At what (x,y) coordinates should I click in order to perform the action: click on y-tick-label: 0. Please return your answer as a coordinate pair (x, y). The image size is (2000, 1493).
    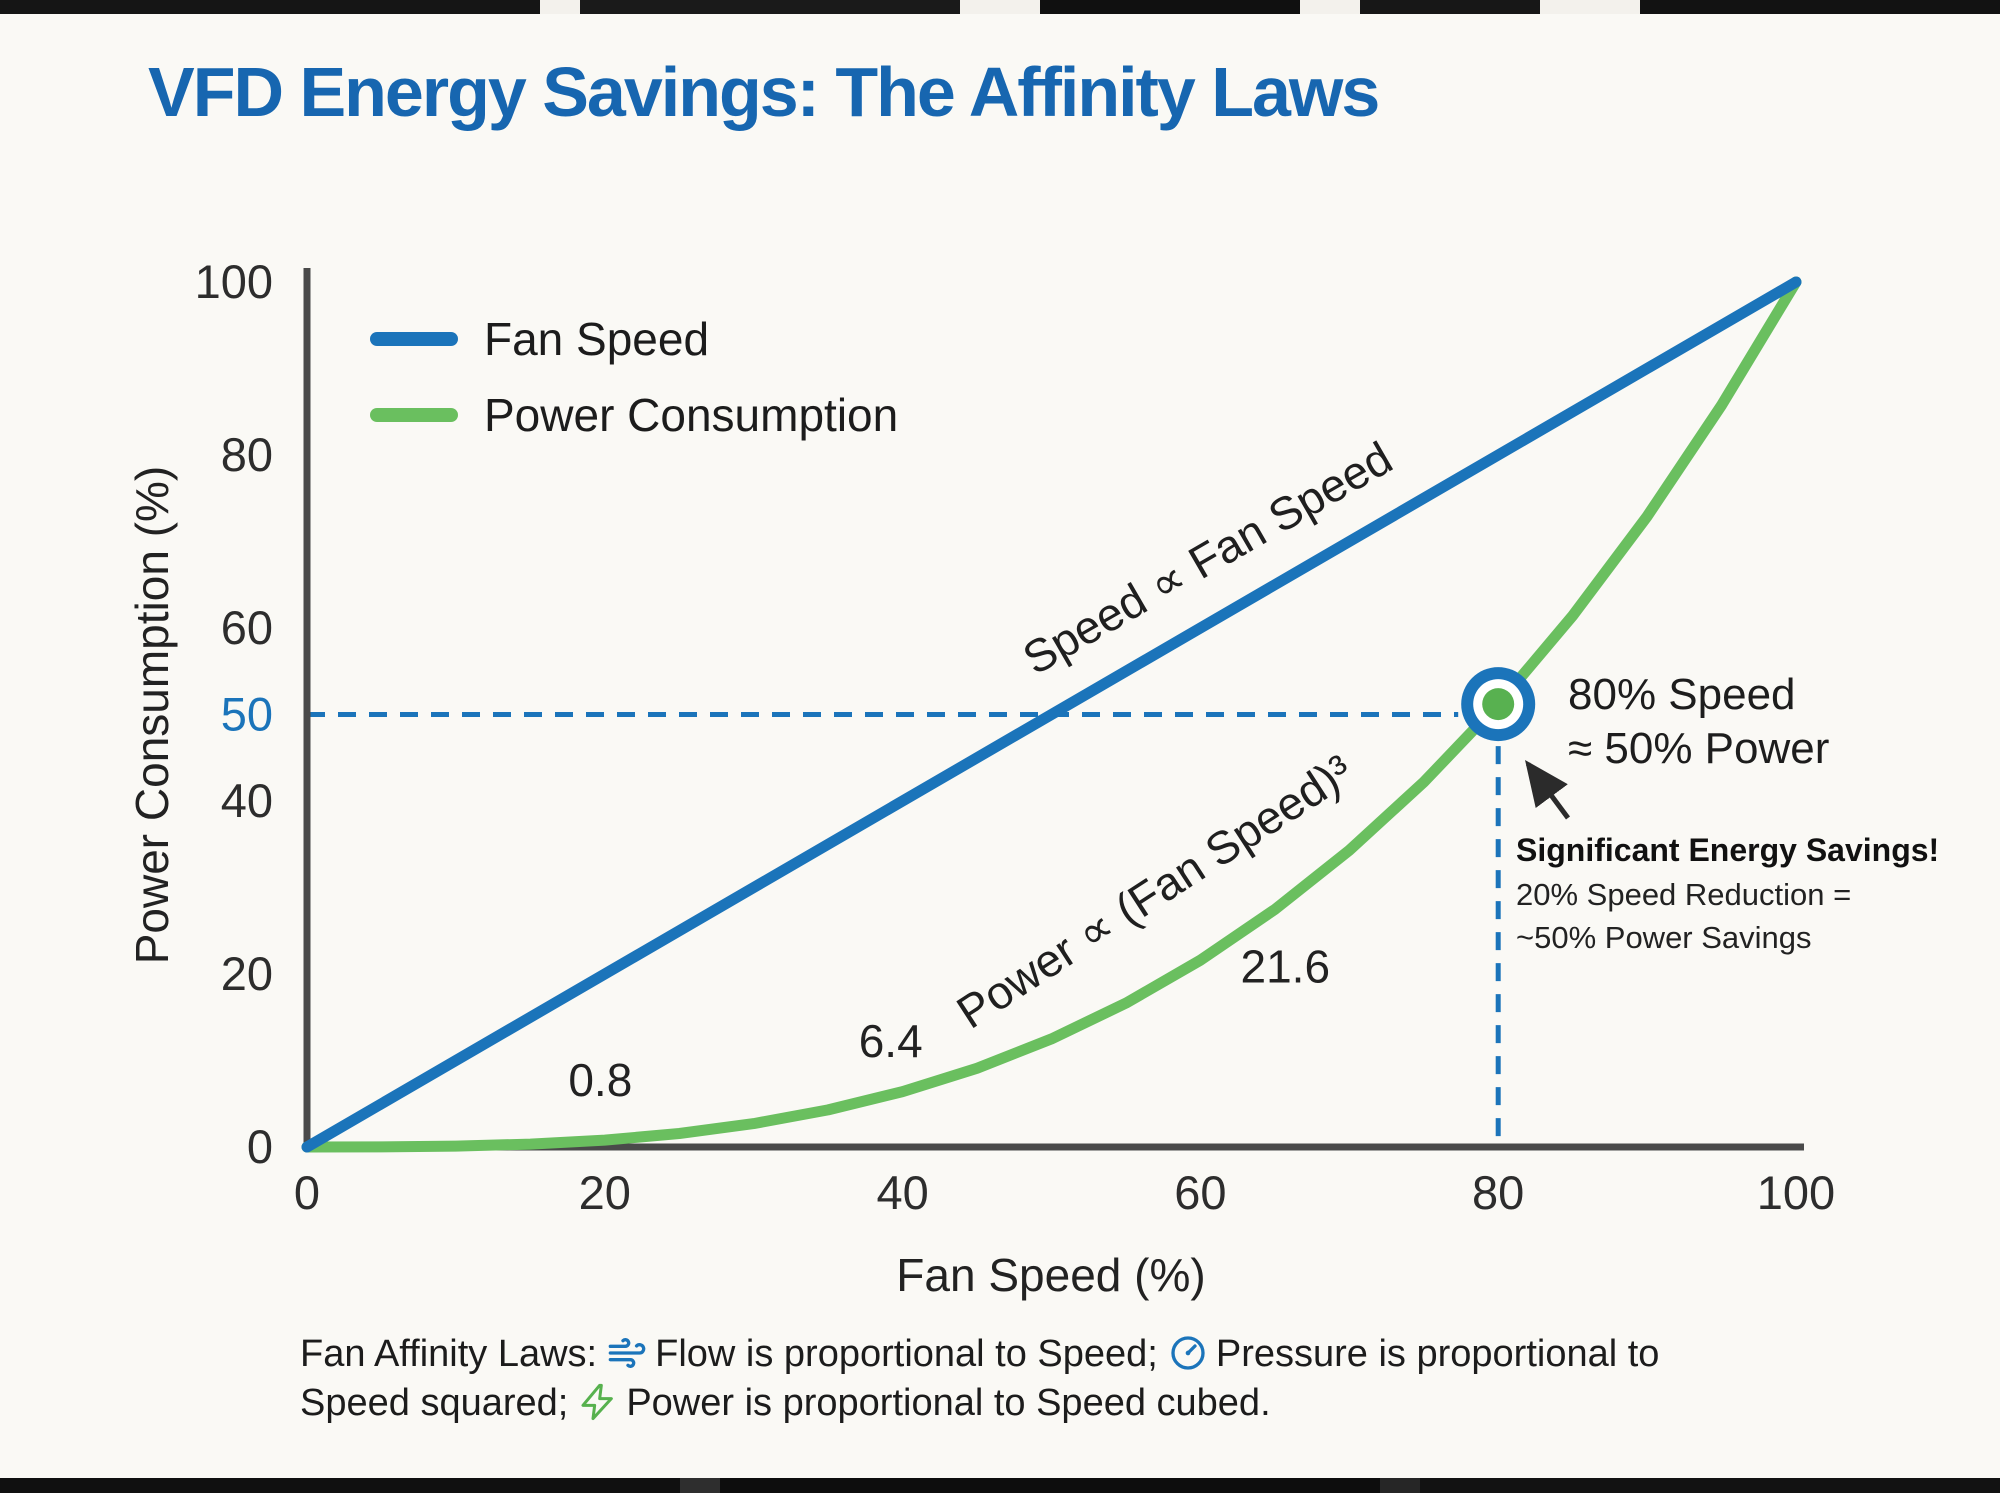
    Looking at the image, I should click on (260, 1146).